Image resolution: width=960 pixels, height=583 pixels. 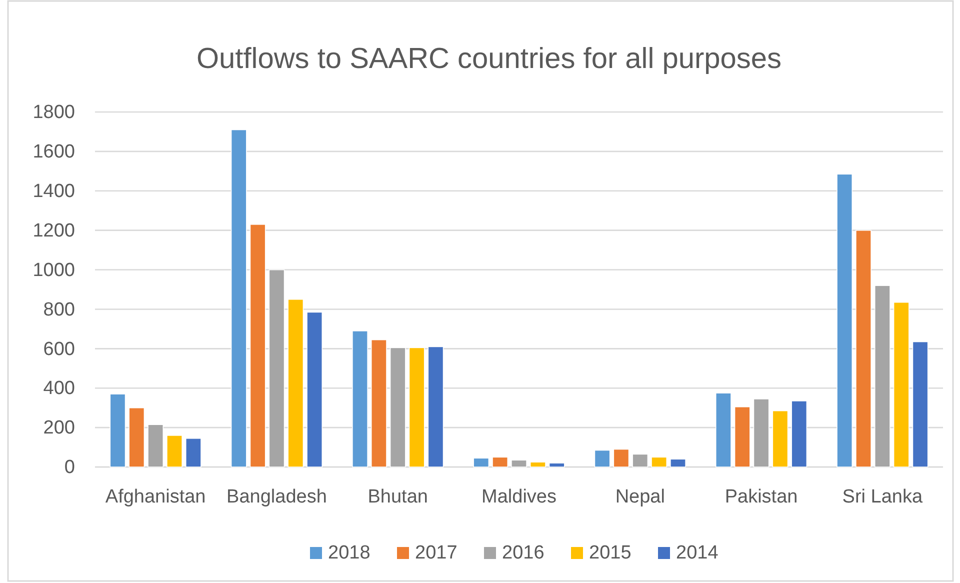 I want to click on legend-label: 2016, so click(x=523, y=553).